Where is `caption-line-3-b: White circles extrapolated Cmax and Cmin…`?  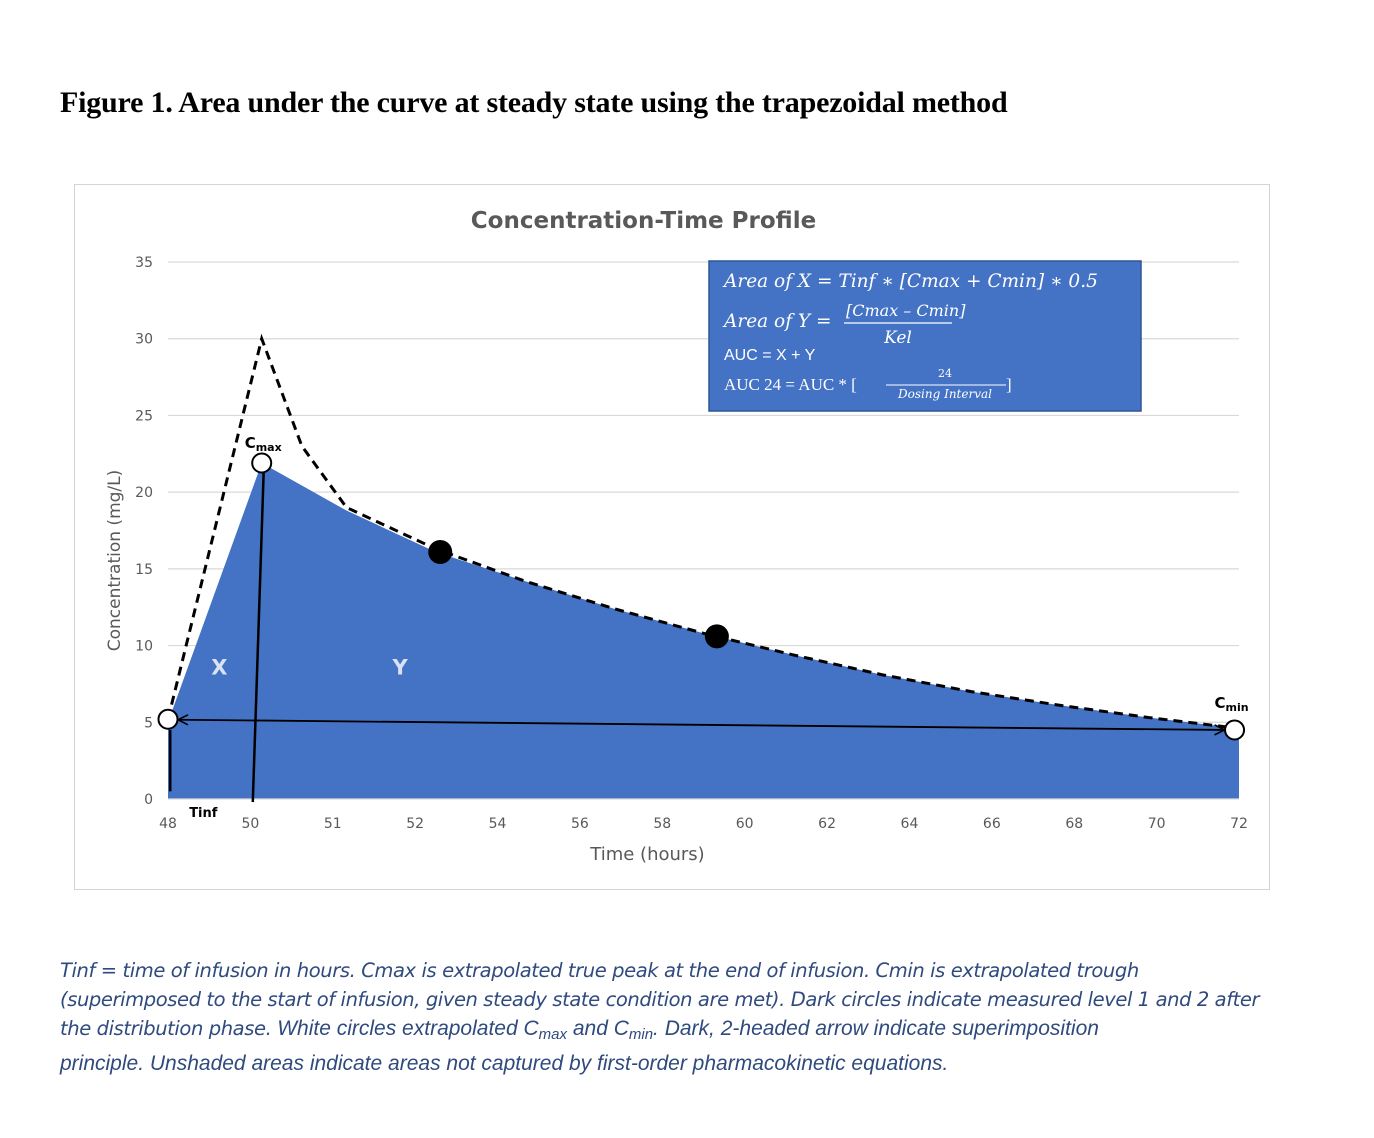
caption-line-3-b: White circles extrapolated Cmax and Cmin… is located at coordinates (685, 1030).